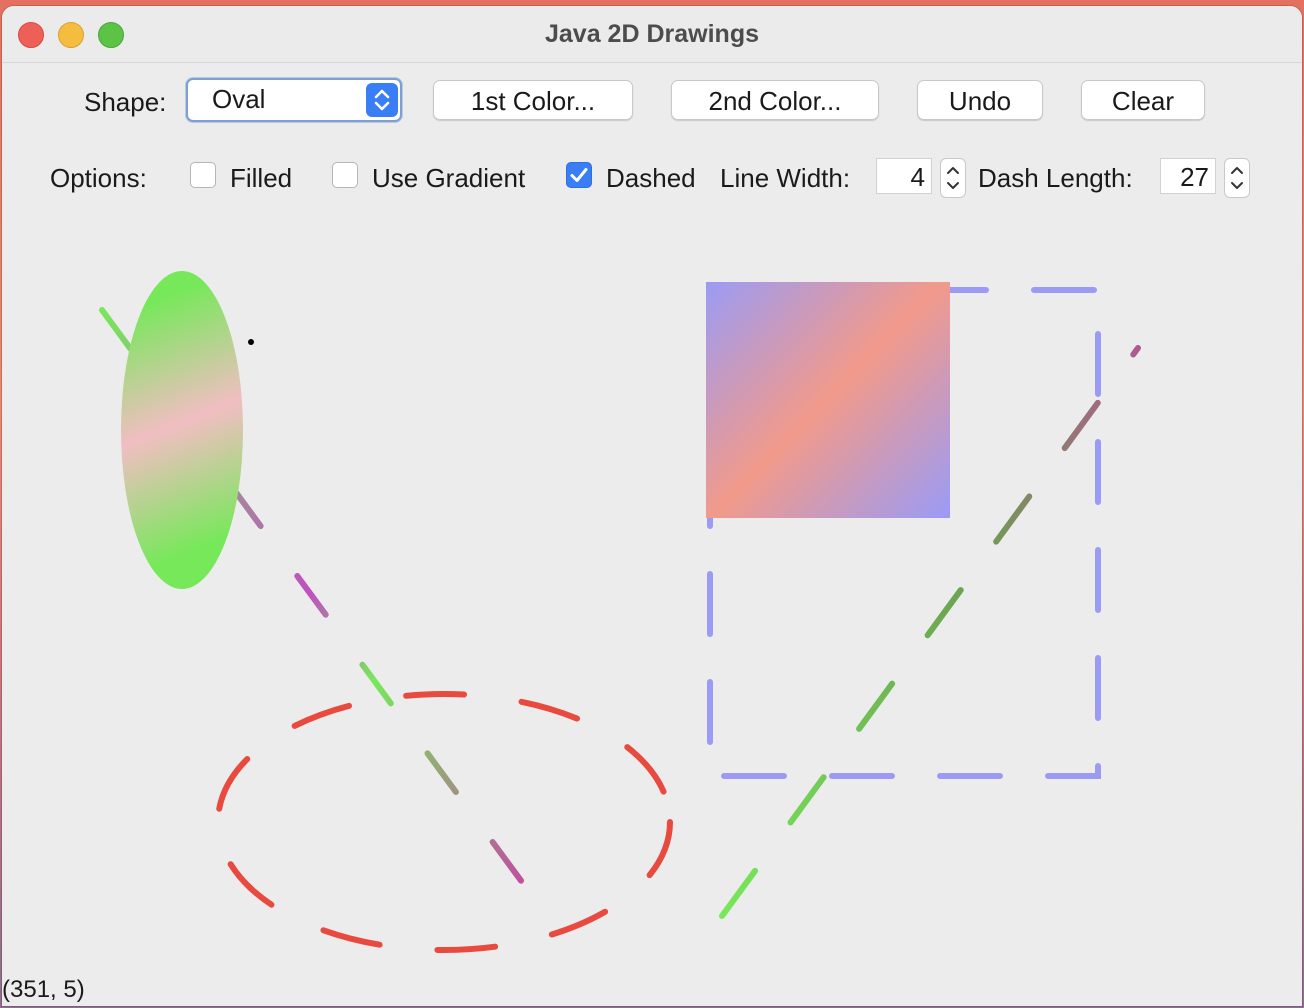  Describe the element at coordinates (31, 35) in the screenshot. I see `close-window-button` at that location.